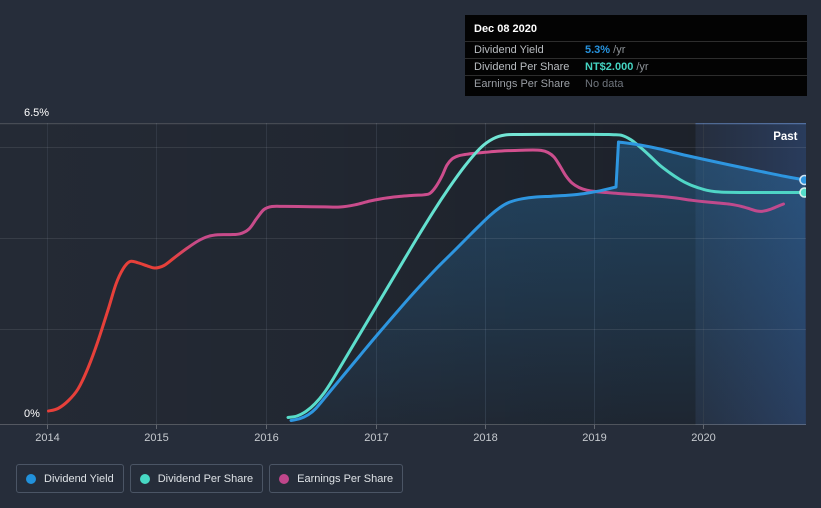 The image size is (821, 508). Describe the element at coordinates (156, 438) in the screenshot. I see `svg-text: 2015` at that location.